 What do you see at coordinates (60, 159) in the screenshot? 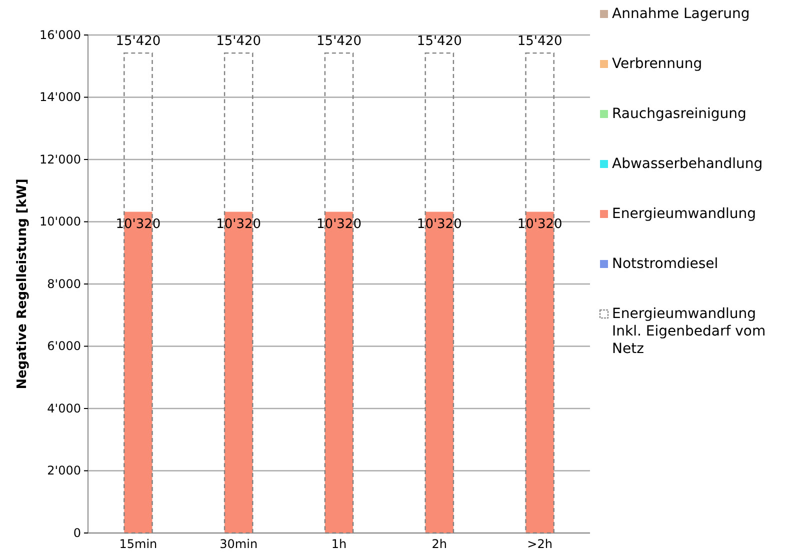
I see `y-tick-label: 12'000` at bounding box center [60, 159].